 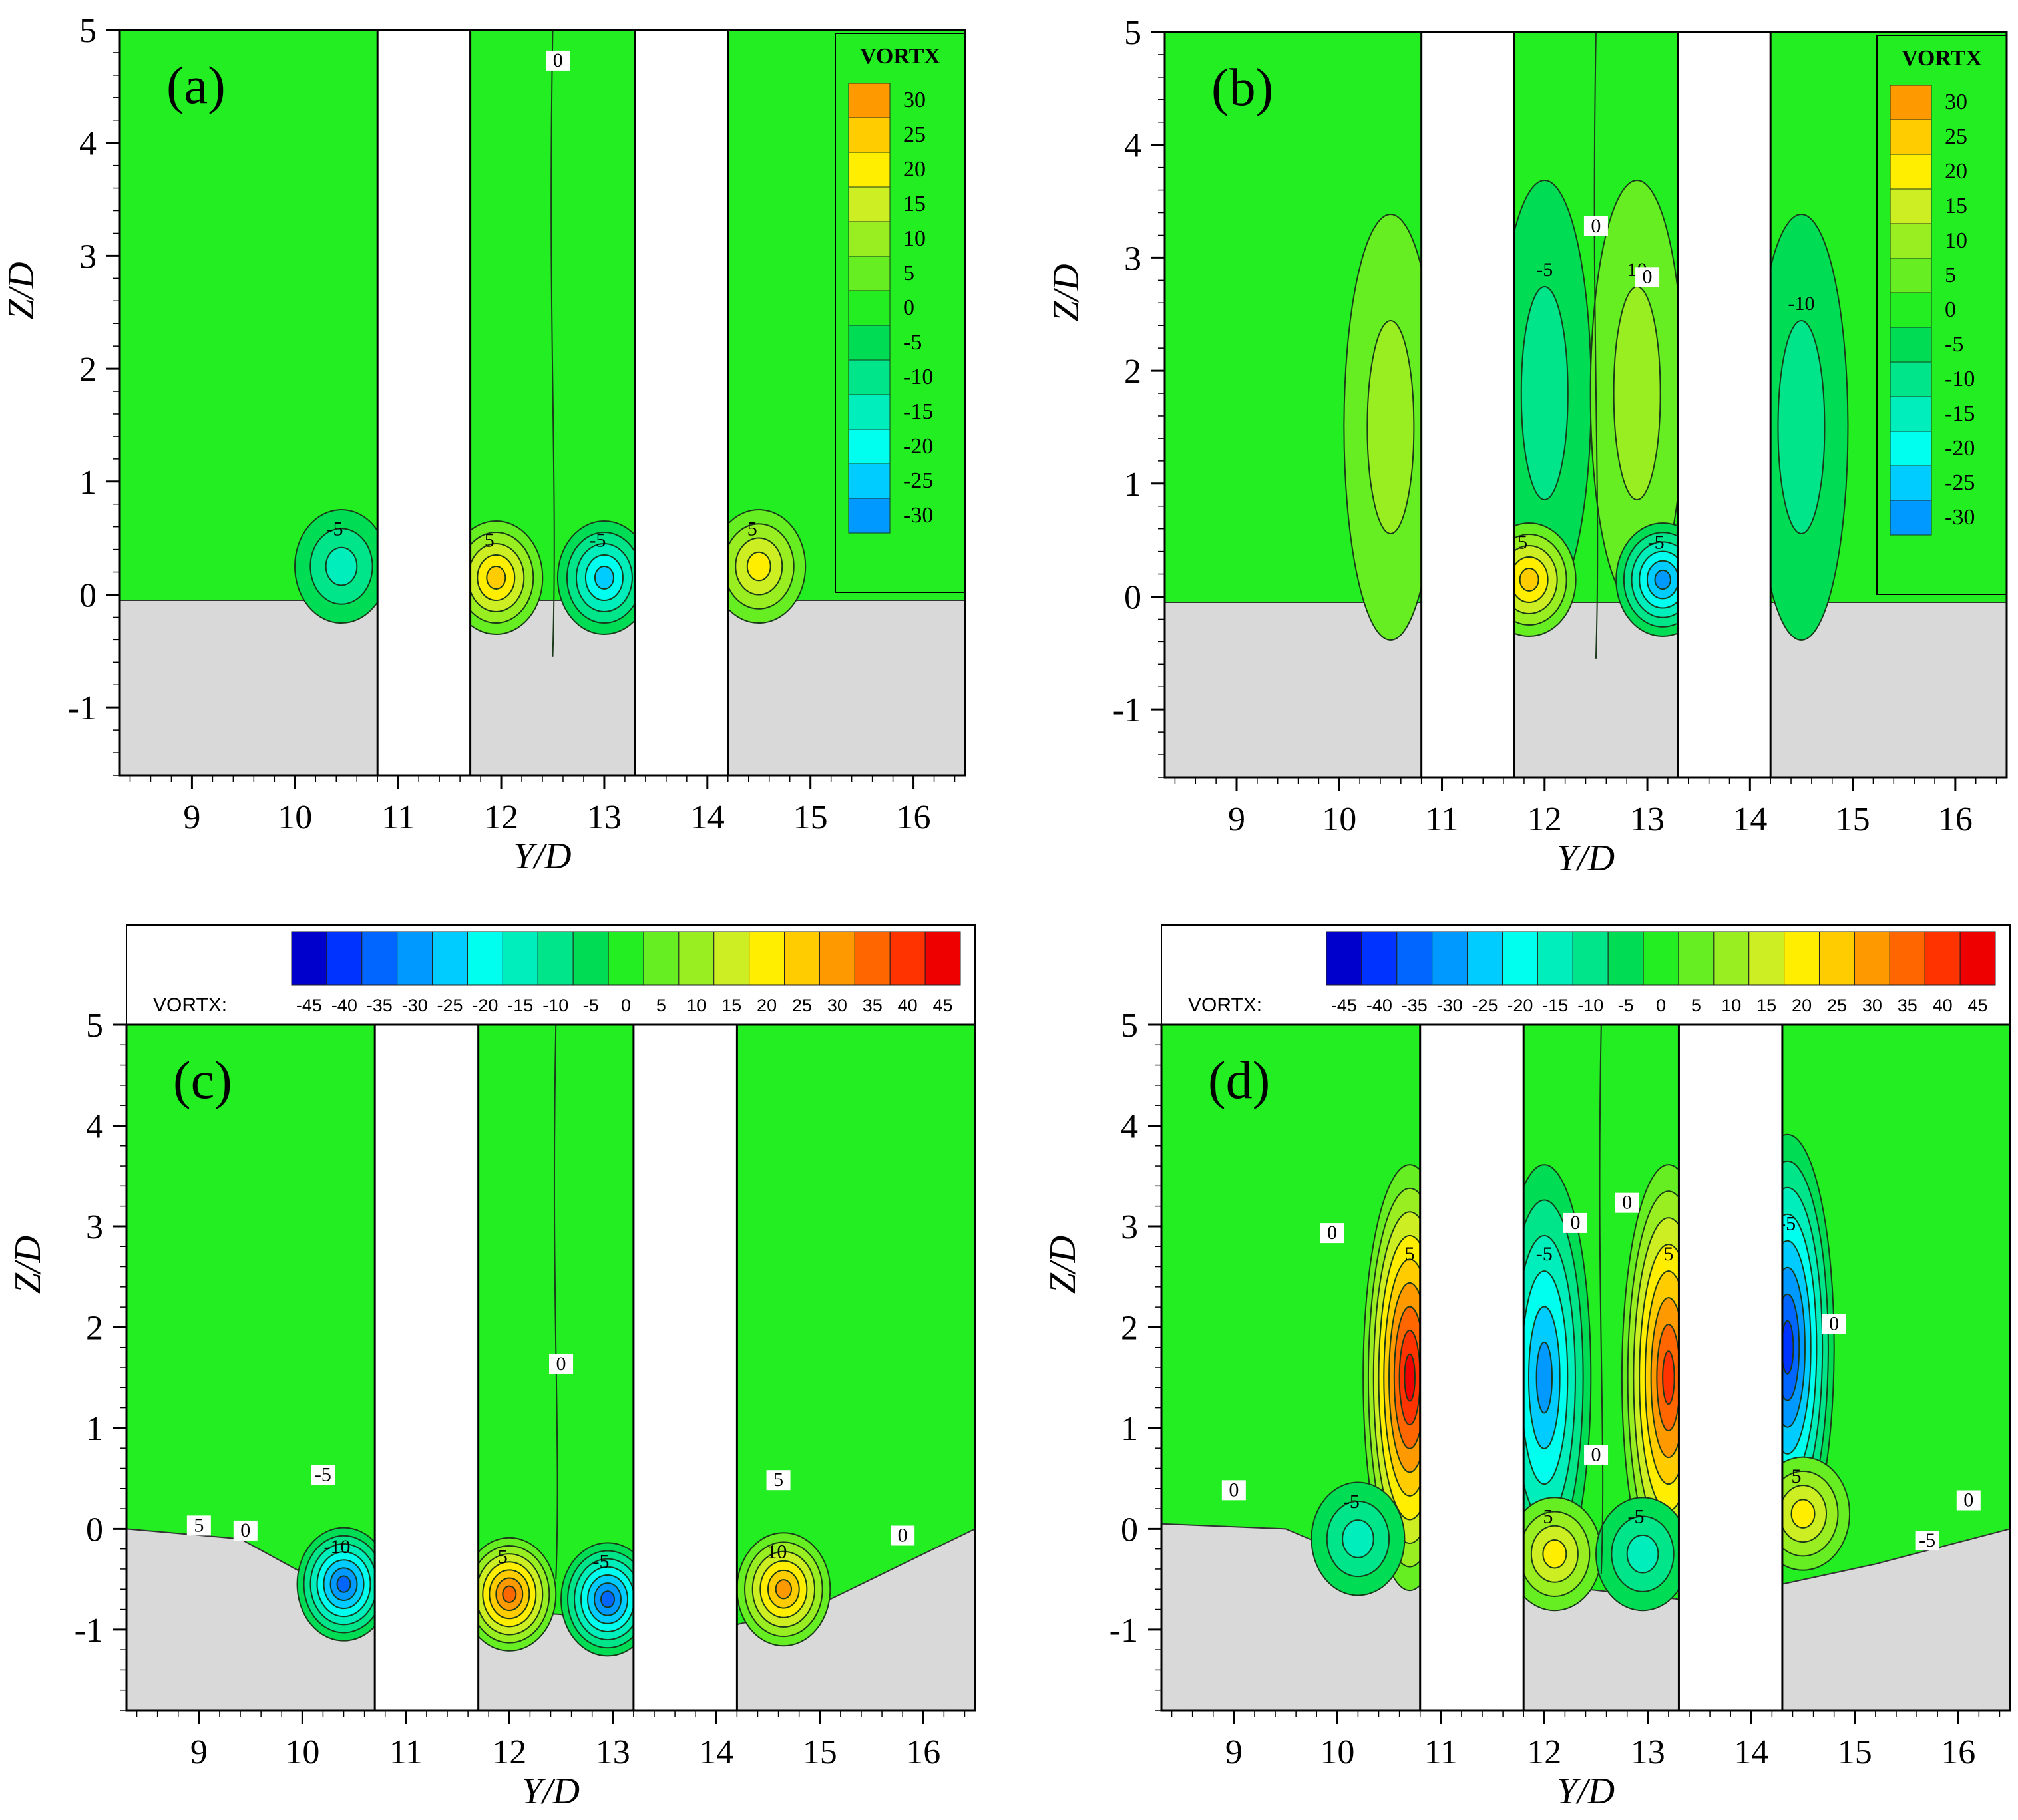 I want to click on y-tick-label: 0, so click(x=1132, y=597).